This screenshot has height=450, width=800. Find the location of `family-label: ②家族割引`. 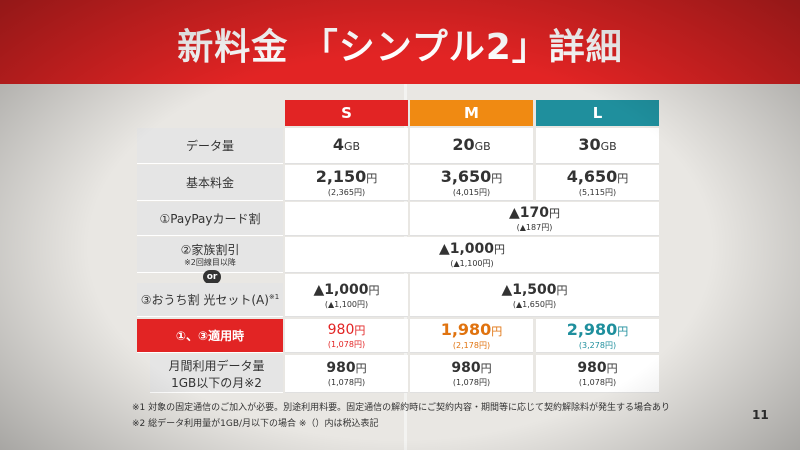

family-label: ②家族割引 is located at coordinates (210, 250).